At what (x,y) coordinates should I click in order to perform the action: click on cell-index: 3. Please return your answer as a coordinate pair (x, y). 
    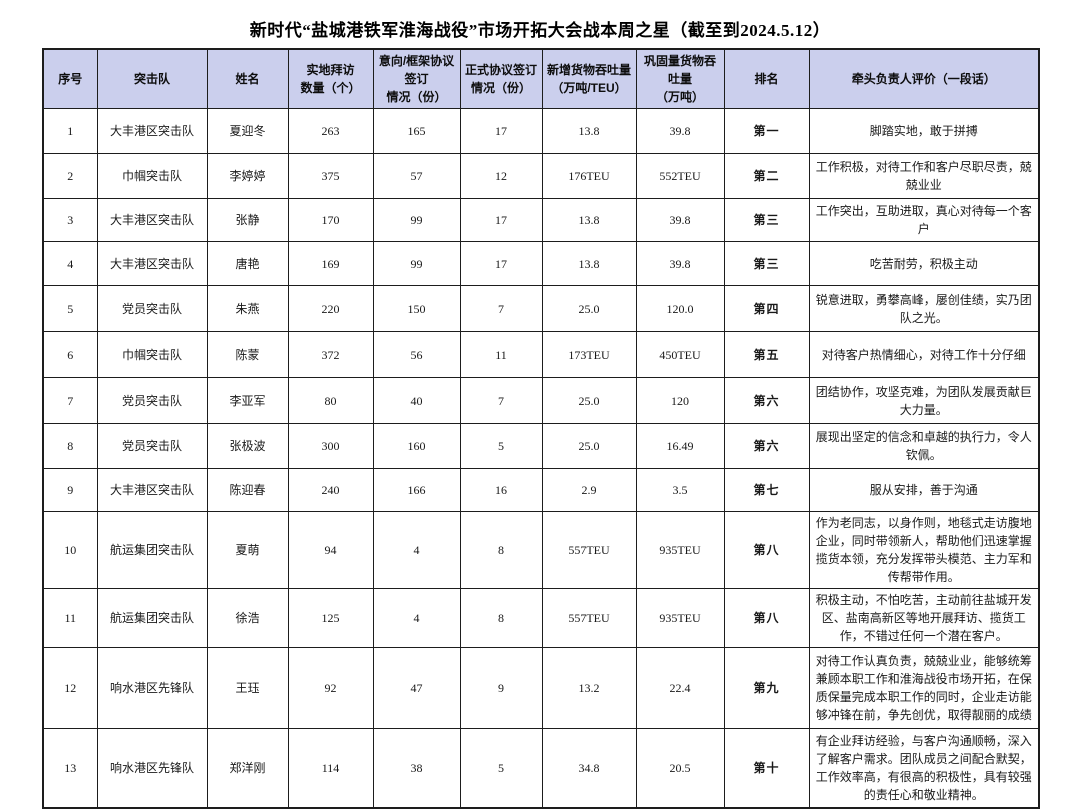
    Looking at the image, I should click on (70, 220).